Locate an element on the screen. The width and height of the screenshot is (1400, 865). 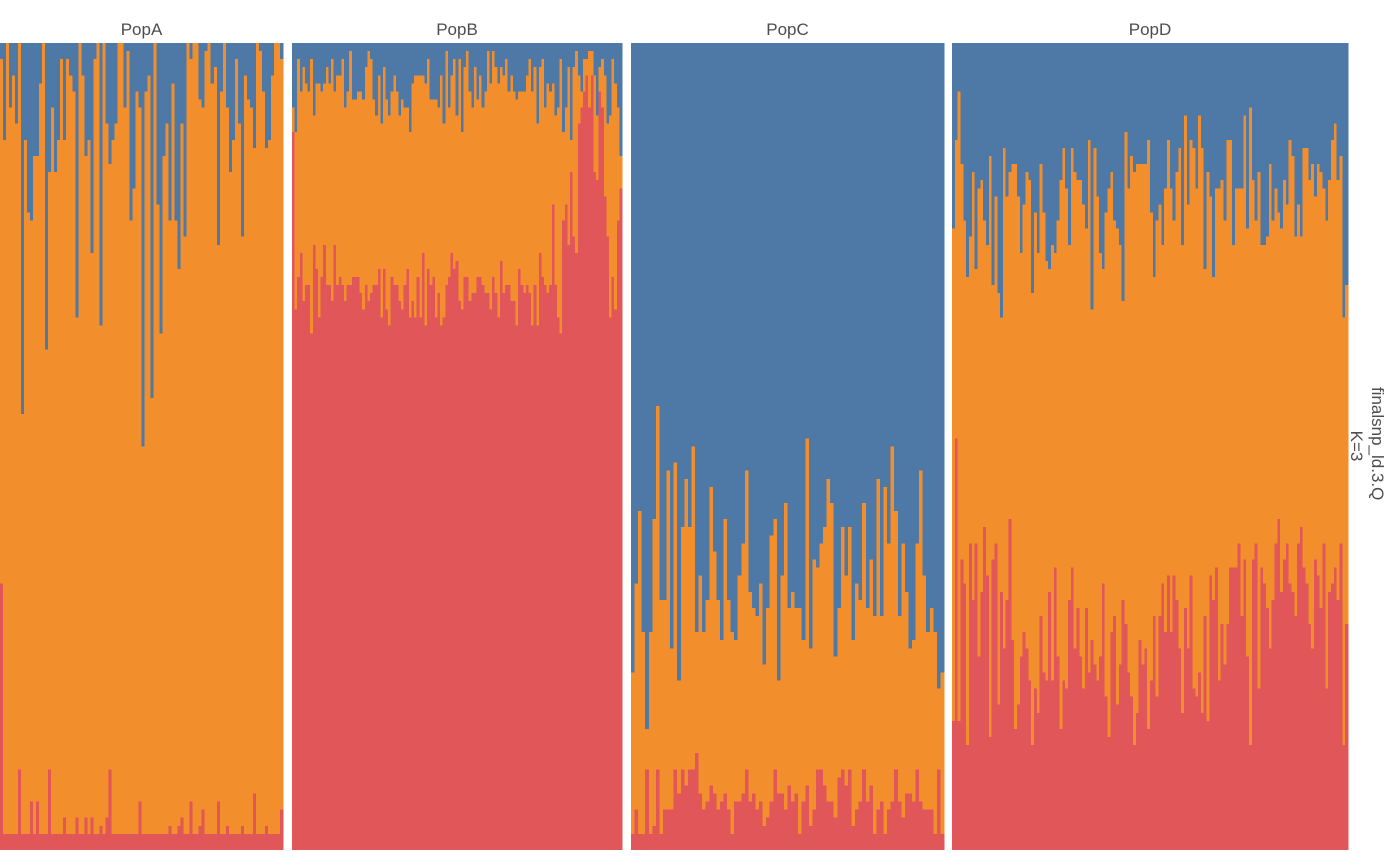
facet-strip-label: PopA is located at coordinates (142, 29).